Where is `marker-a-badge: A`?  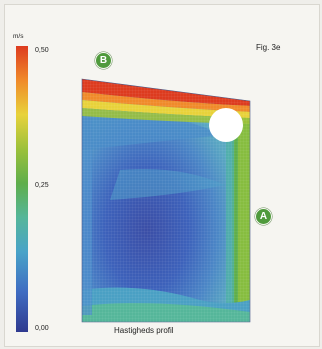 marker-a-badge: A is located at coordinates (263, 216).